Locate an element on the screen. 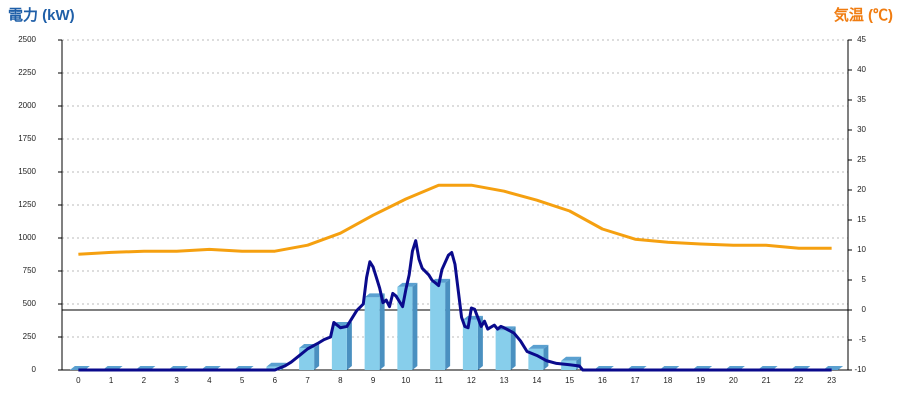 This screenshot has height=405, width=900. x-tick-label: 6 is located at coordinates (275, 380).